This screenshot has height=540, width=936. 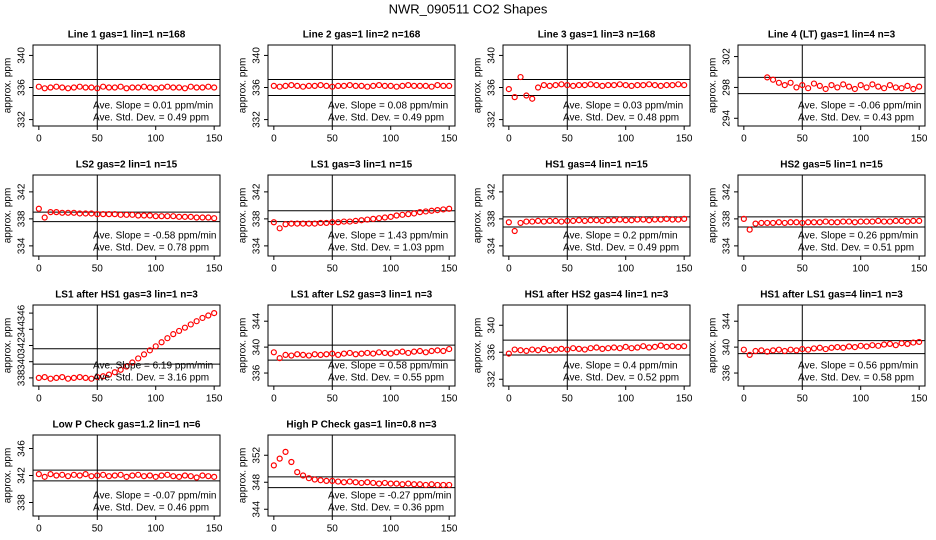 What do you see at coordinates (22, 448) in the screenshot?
I see `y-tick-label: 346` at bounding box center [22, 448].